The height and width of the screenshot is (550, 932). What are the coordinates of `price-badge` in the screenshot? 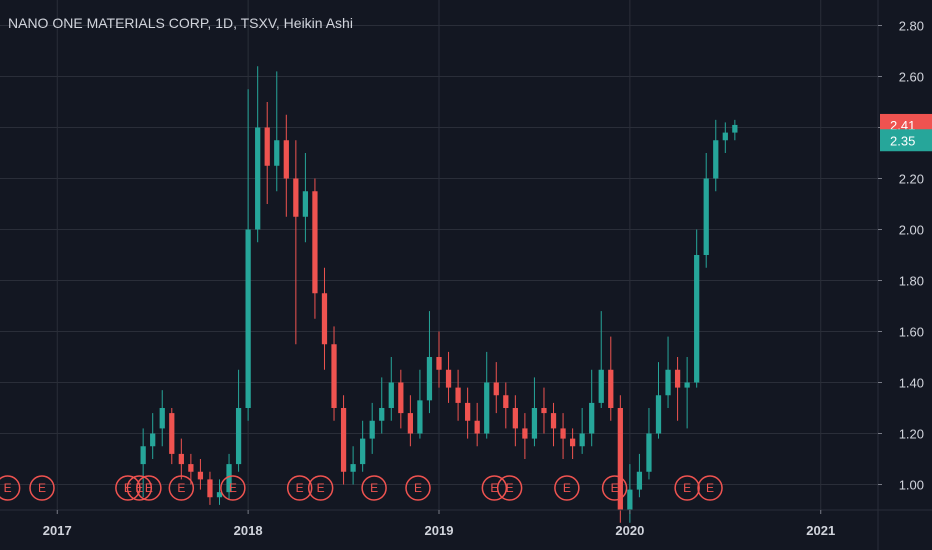 It's located at (906, 140).